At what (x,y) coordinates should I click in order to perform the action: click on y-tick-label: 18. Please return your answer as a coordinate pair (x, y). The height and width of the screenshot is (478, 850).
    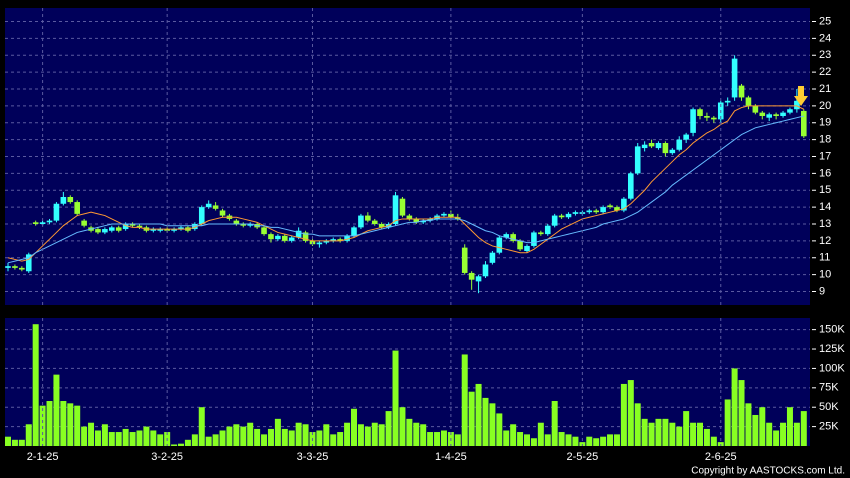
    Looking at the image, I should click on (825, 140).